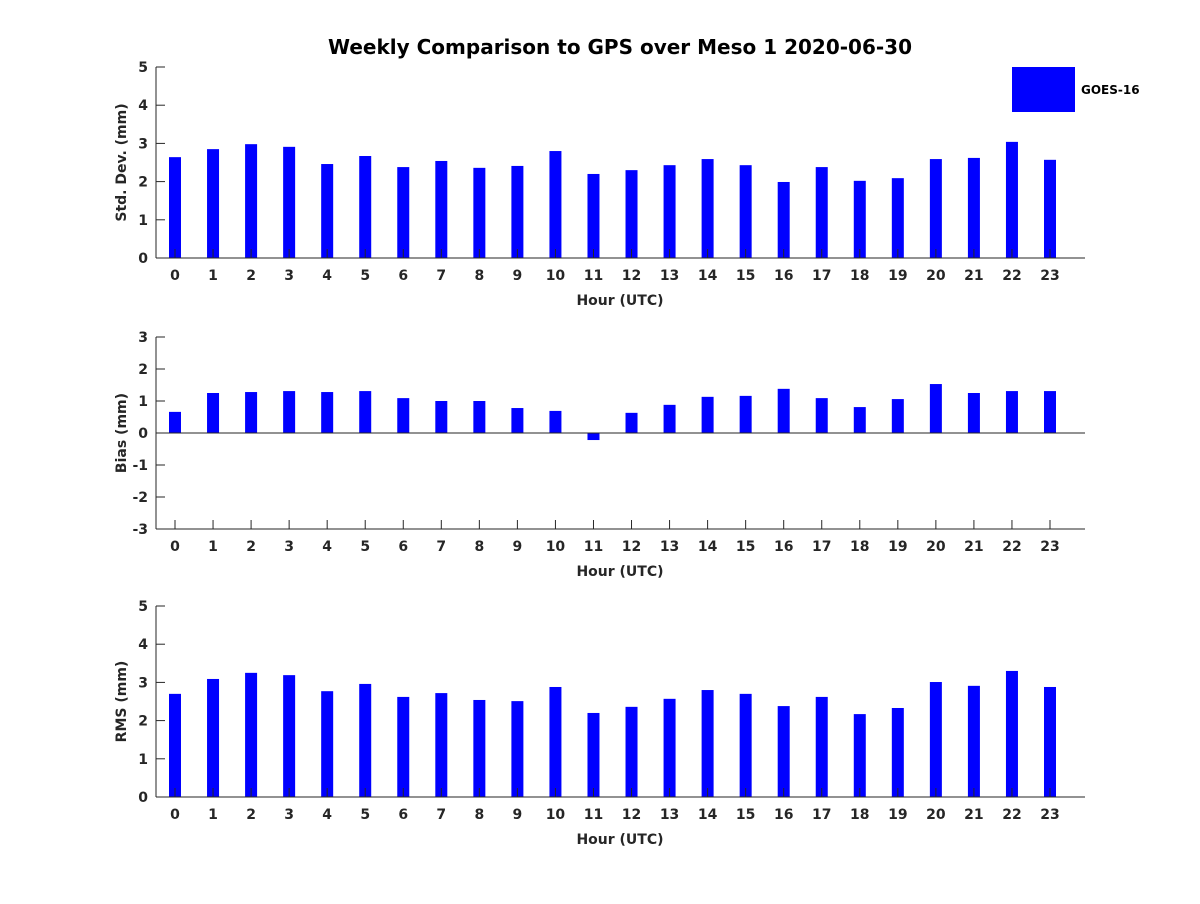 This screenshot has width=1200, height=904. I want to click on x-tick-label: 11, so click(593, 276).